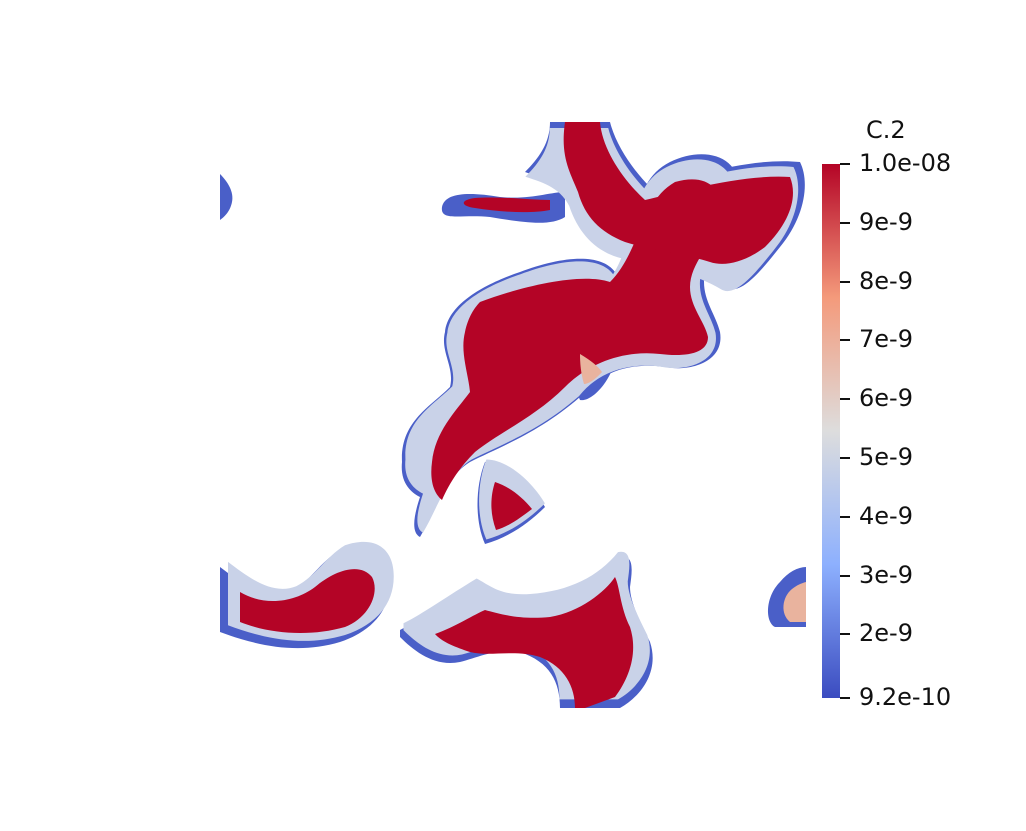  Describe the element at coordinates (678, 193) in the screenshot. I see `core-upper-right` at that location.